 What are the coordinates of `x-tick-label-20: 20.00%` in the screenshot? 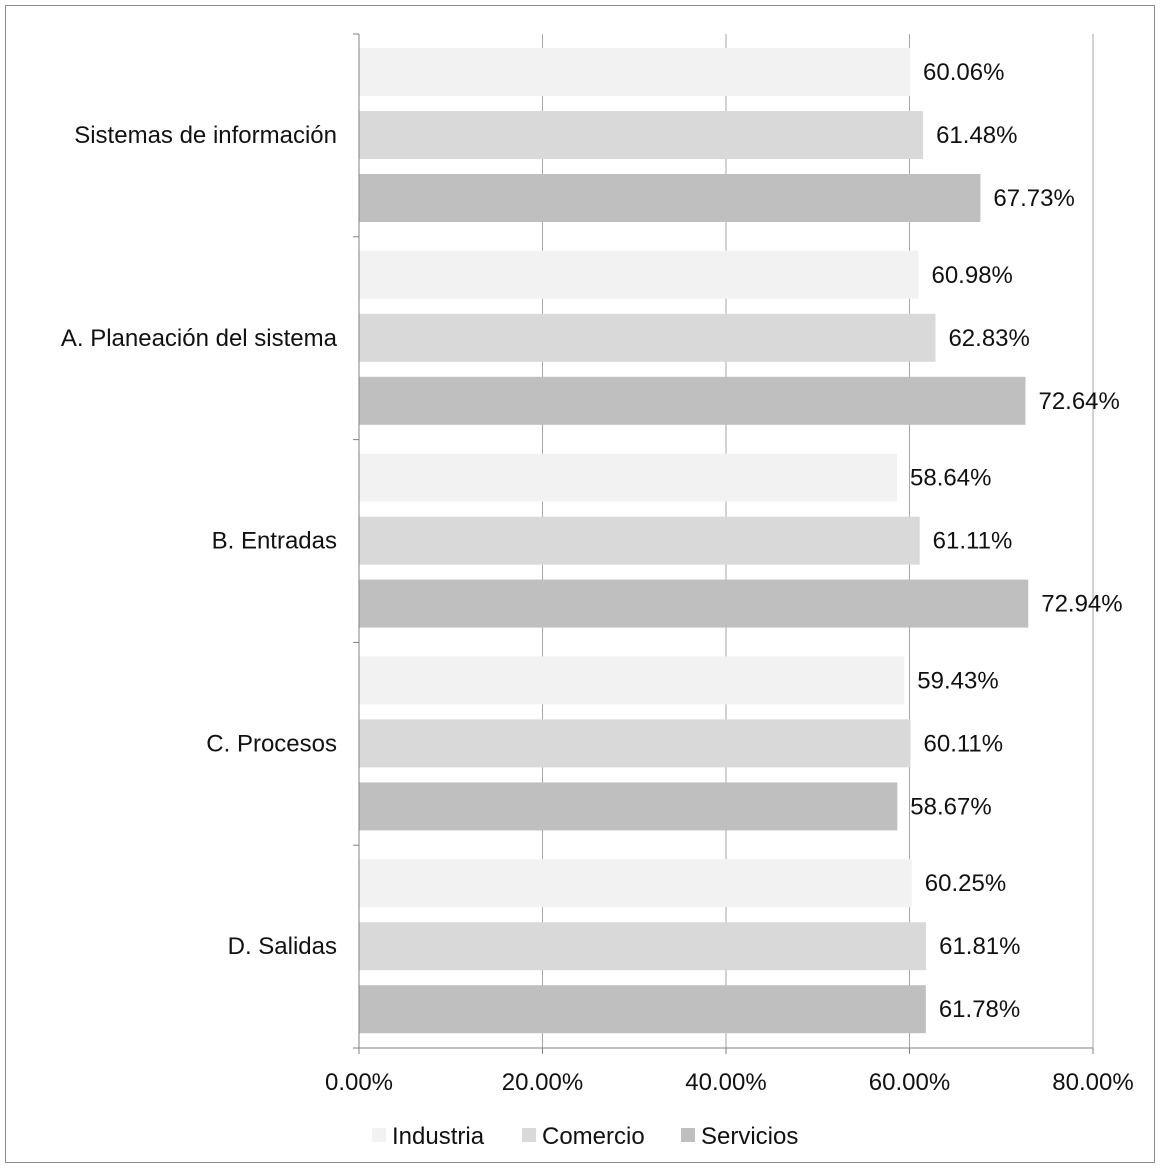 It's located at (542, 1082).